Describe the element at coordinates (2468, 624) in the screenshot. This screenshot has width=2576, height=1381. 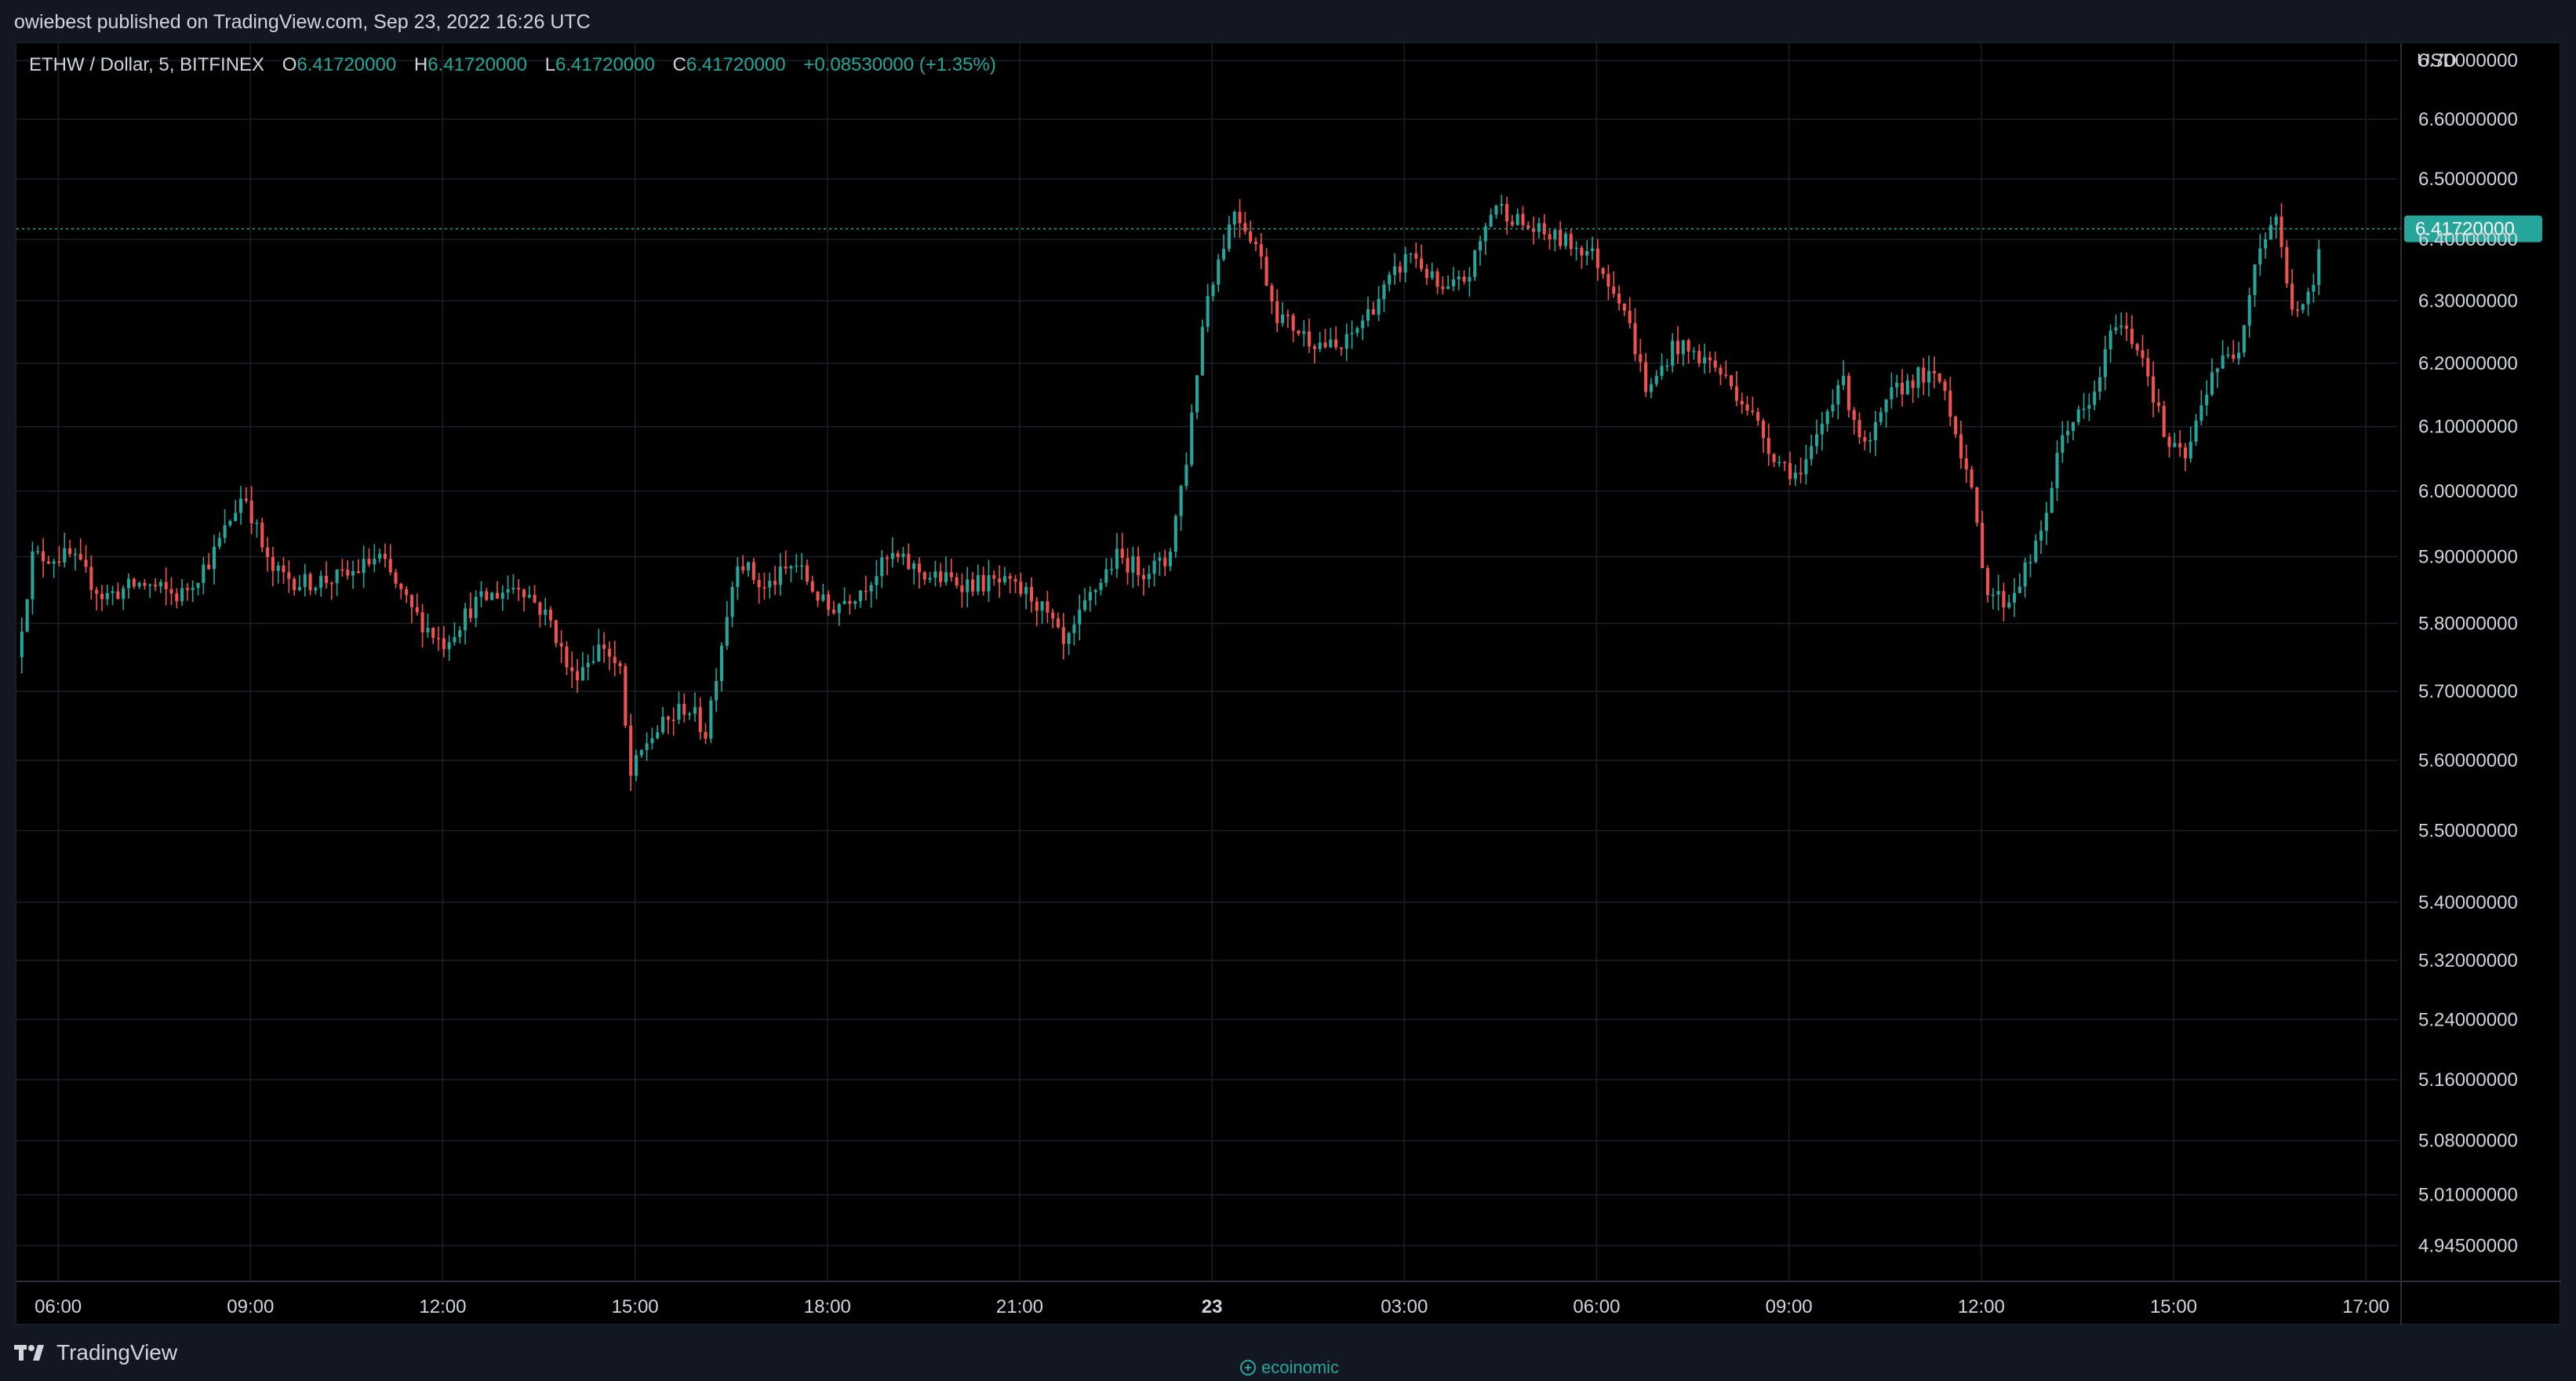
I see `y-tick-label: 5.80000000` at that location.